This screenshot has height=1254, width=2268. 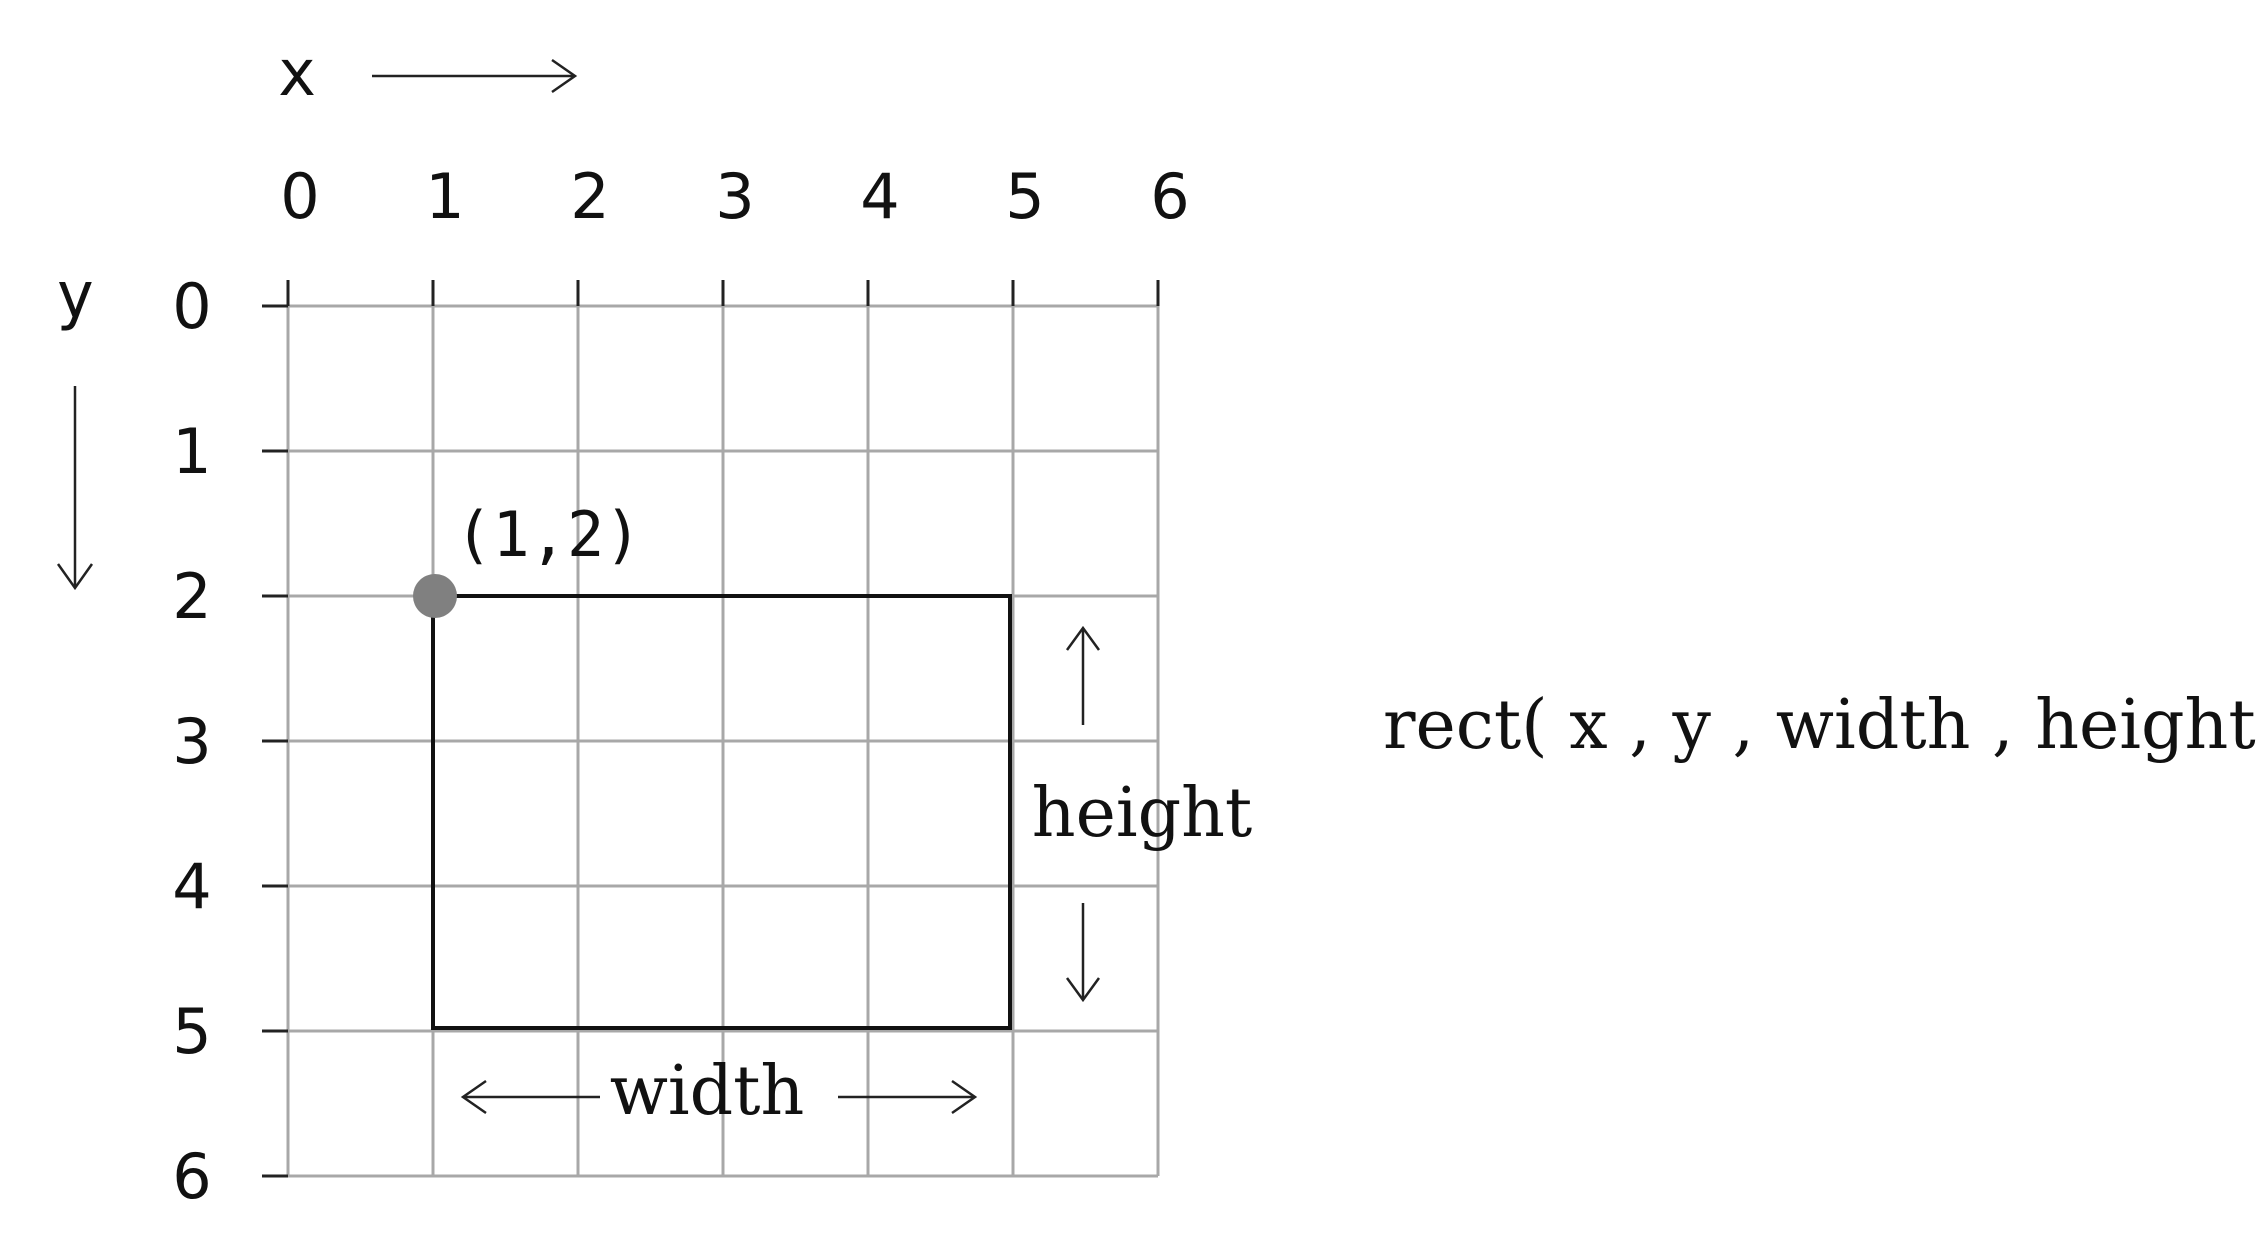 I want to click on y-axis-ticks: 0 1 2 3 4 5 6, so click(x=230, y=741).